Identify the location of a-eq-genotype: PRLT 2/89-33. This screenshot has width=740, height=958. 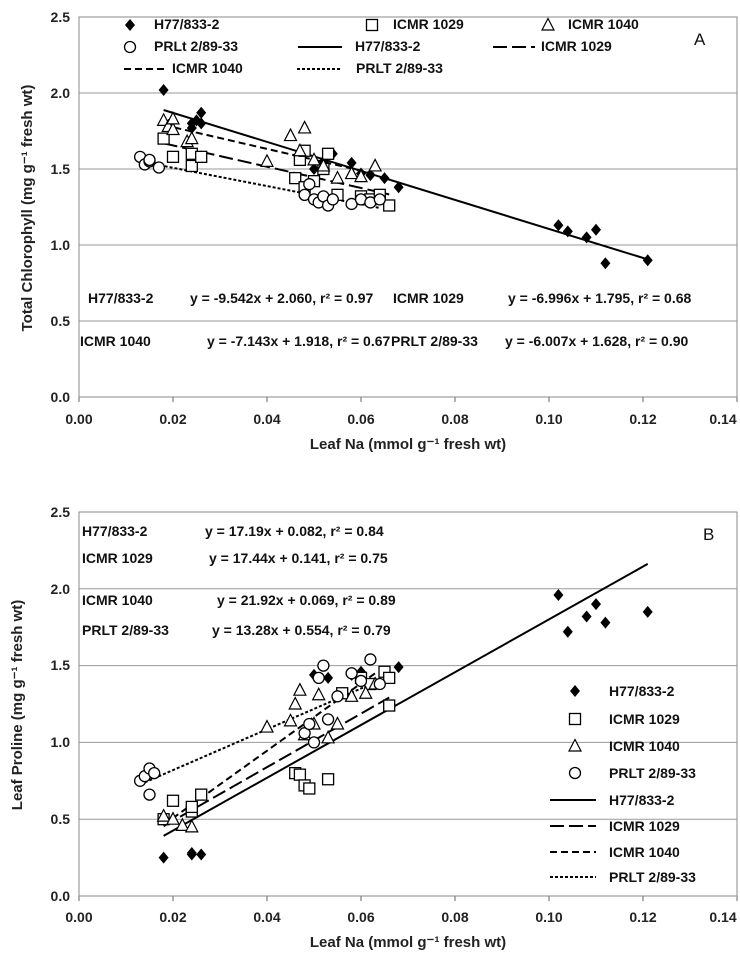
(434, 341).